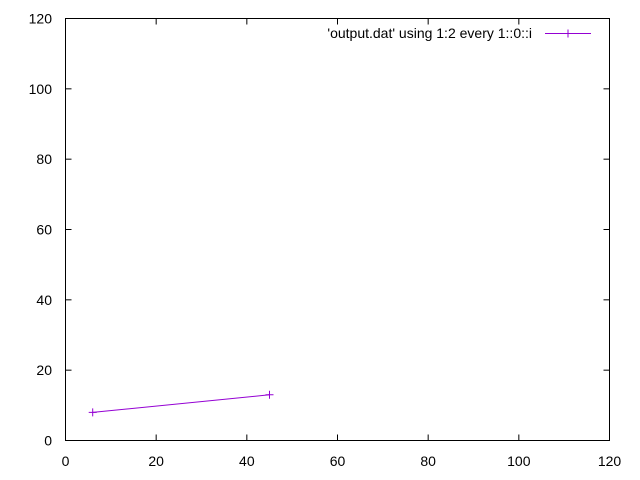 This screenshot has width=640, height=480. I want to click on y-tick-label: 60, so click(44, 230).